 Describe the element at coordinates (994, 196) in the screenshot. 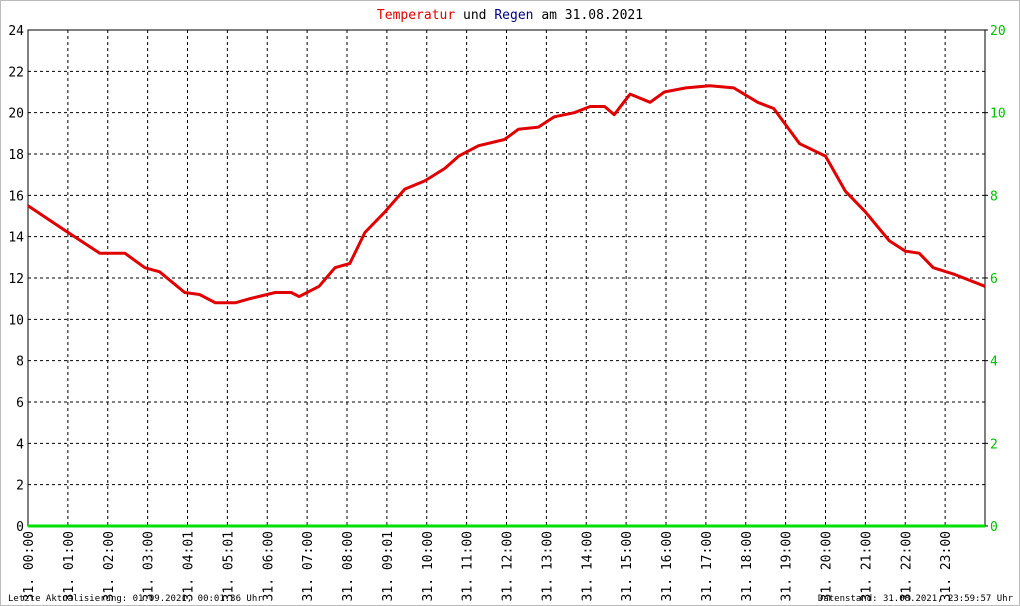

I see `y2-tick-label: 8` at that location.